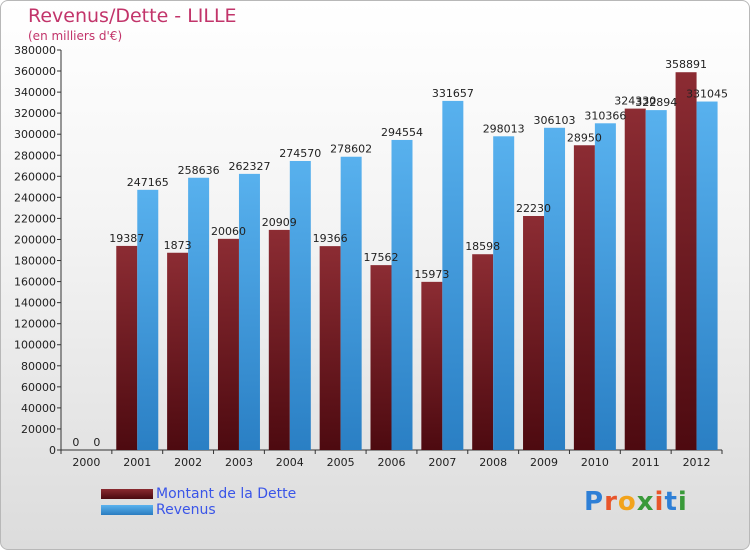  What do you see at coordinates (35, 155) in the screenshot?
I see `y-tick-label: 280000` at bounding box center [35, 155].